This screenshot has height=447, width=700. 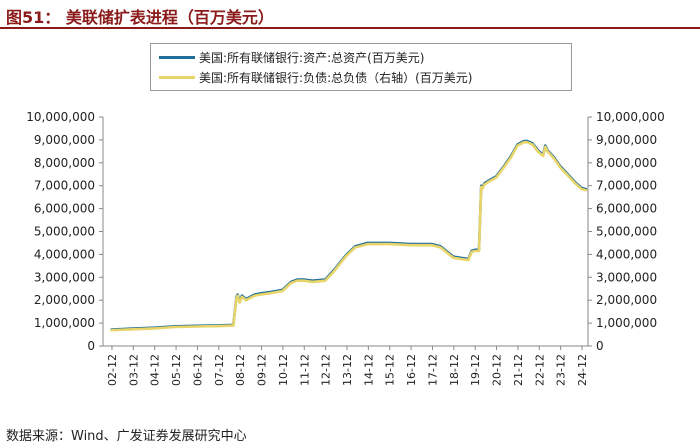 I want to click on x-tick-label: 16-12, so click(x=411, y=370).